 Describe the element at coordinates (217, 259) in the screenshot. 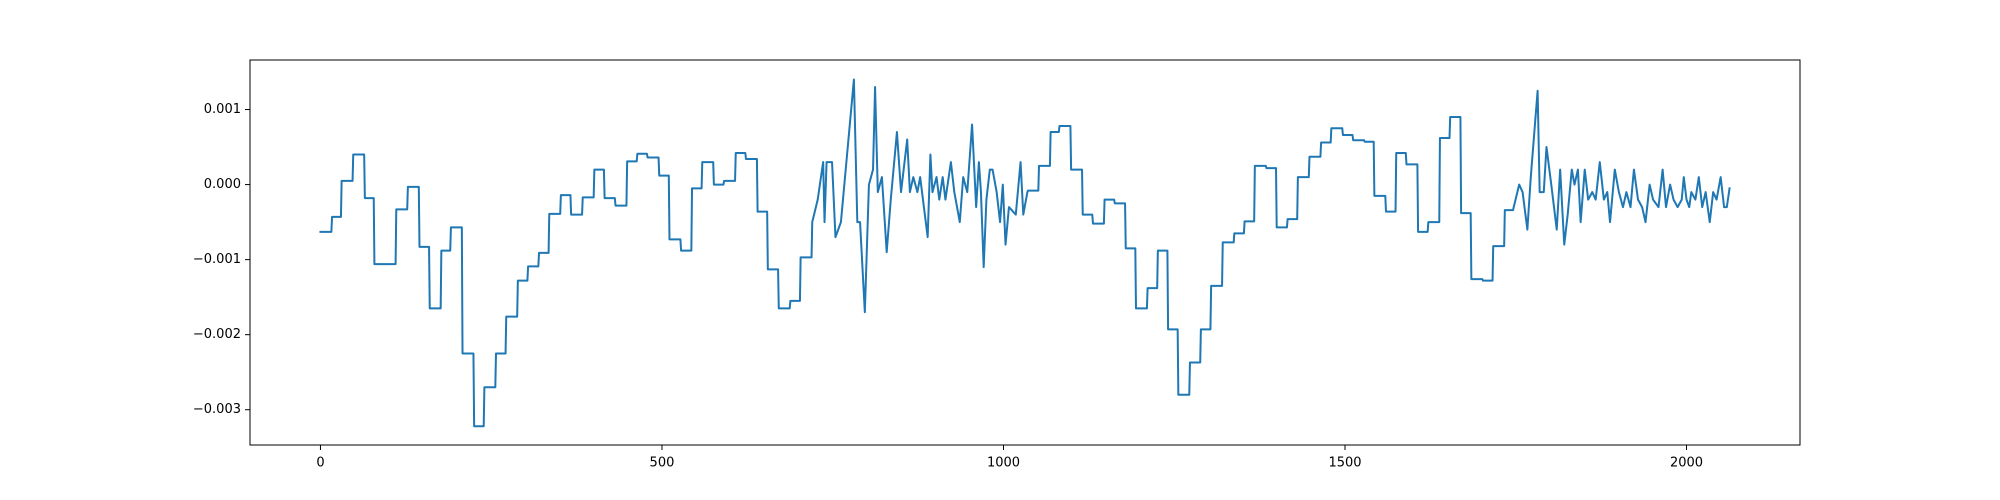

I see `y-tick-label: −0.001` at that location.